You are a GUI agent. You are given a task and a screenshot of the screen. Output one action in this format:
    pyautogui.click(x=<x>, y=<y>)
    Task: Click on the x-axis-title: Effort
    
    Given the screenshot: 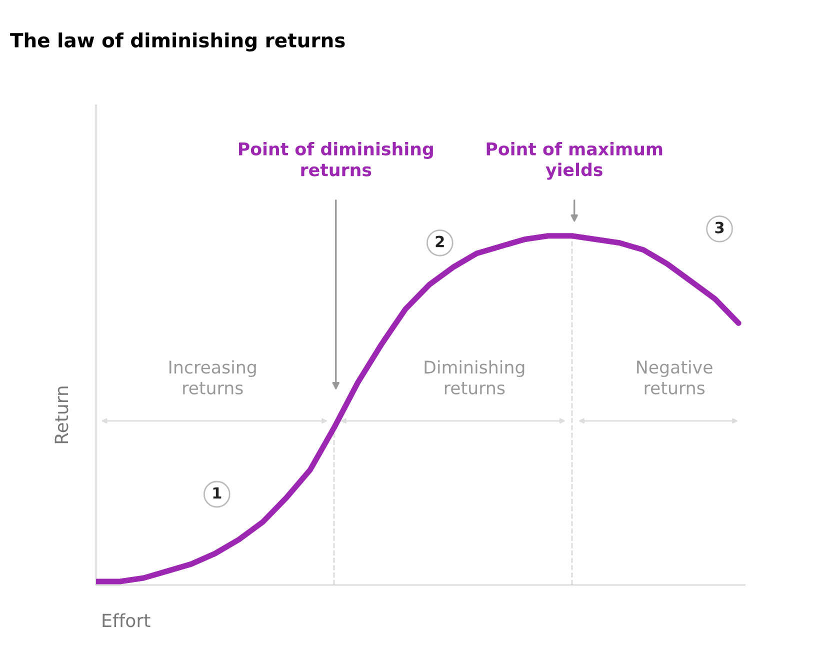 What is the action you would take?
    pyautogui.click(x=126, y=620)
    